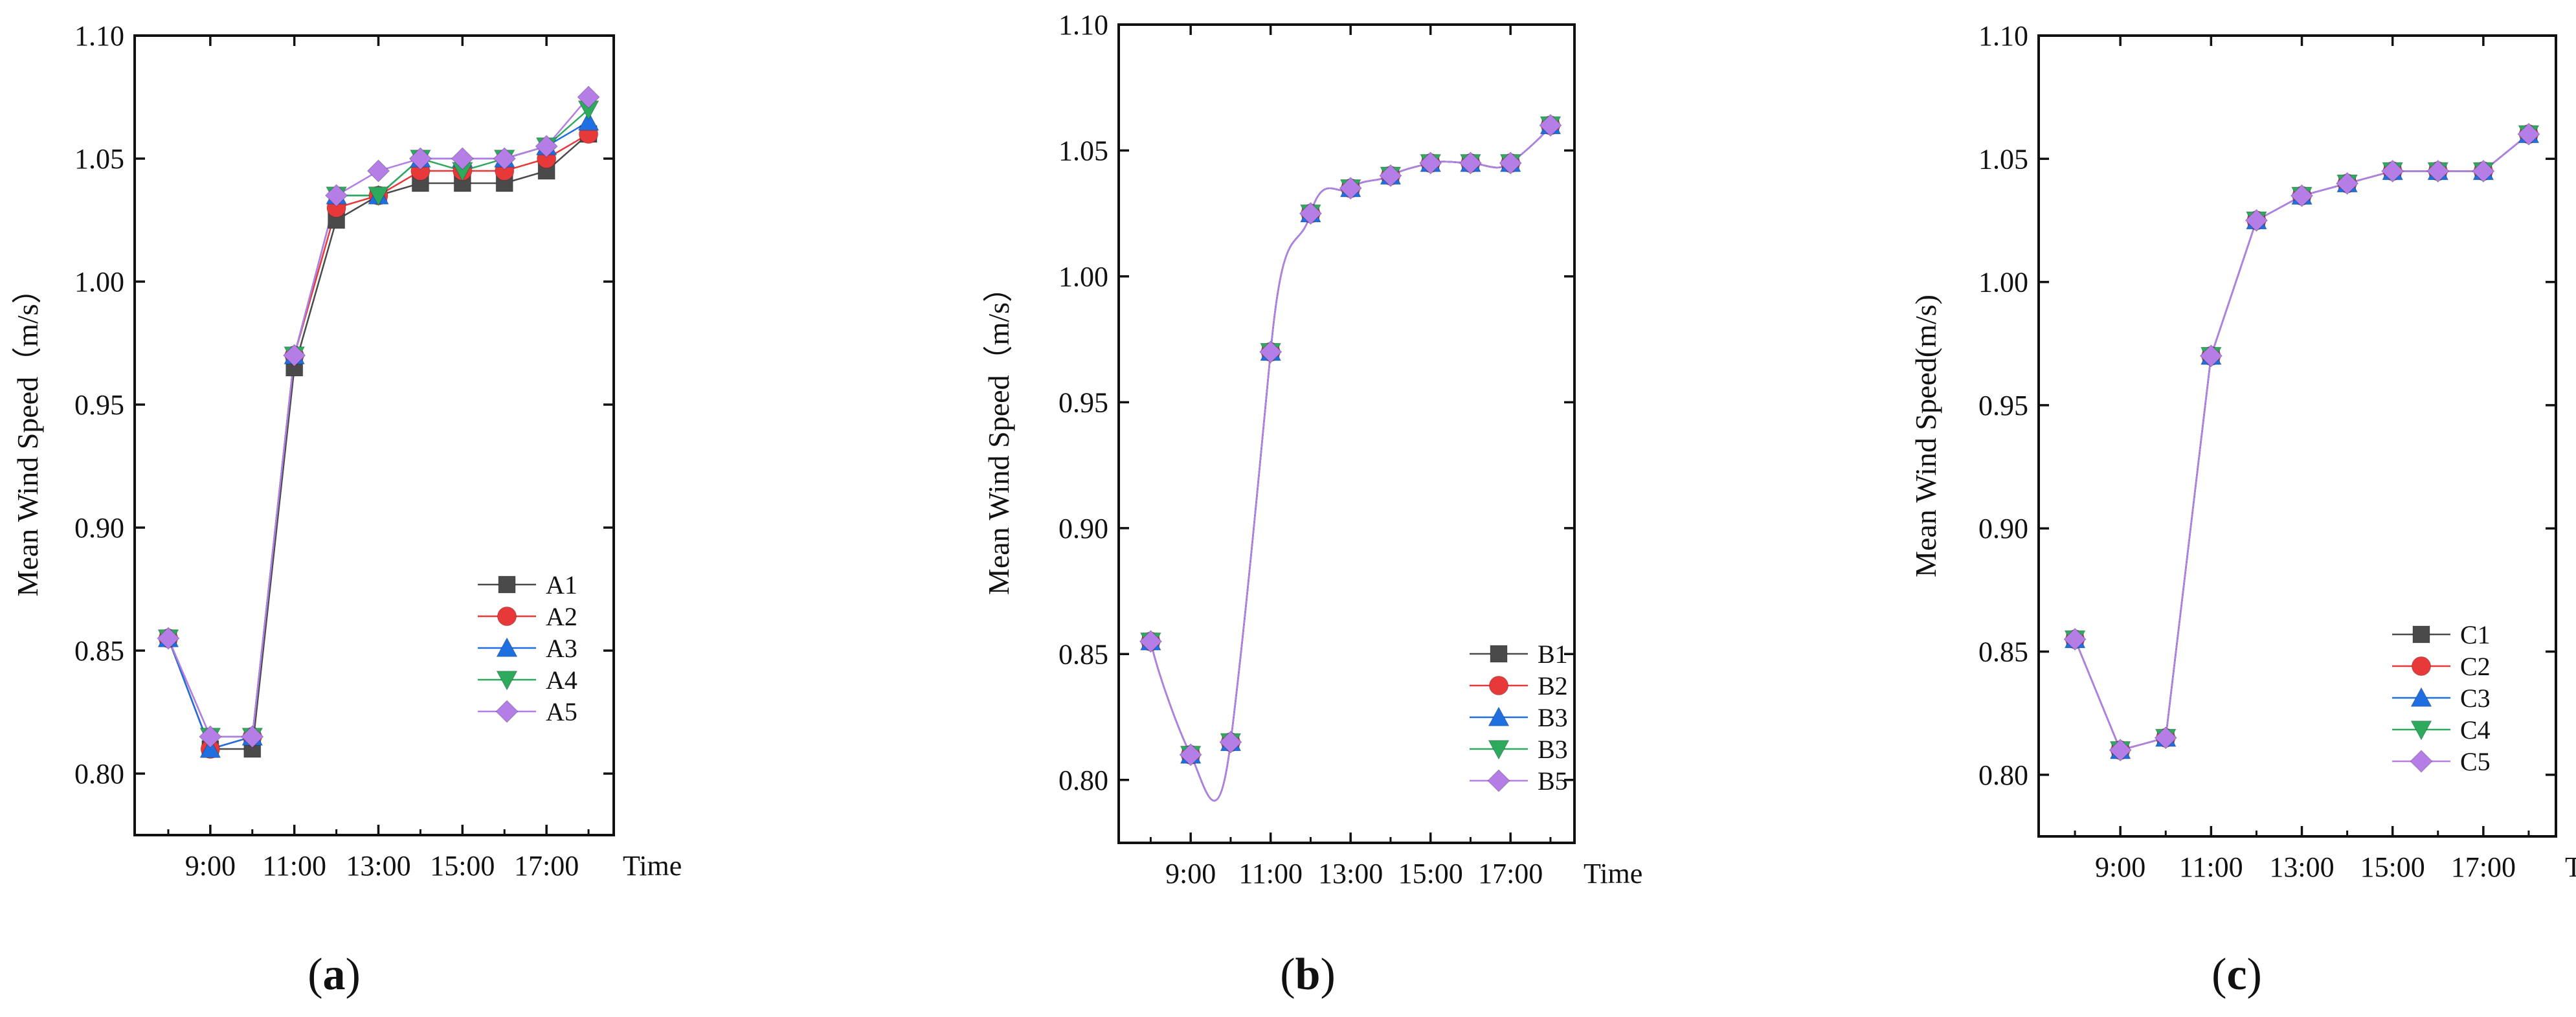 The height and width of the screenshot is (1017, 2576). I want to click on y-axis-title: Mean Wind Speed(m/s), so click(1925, 436).